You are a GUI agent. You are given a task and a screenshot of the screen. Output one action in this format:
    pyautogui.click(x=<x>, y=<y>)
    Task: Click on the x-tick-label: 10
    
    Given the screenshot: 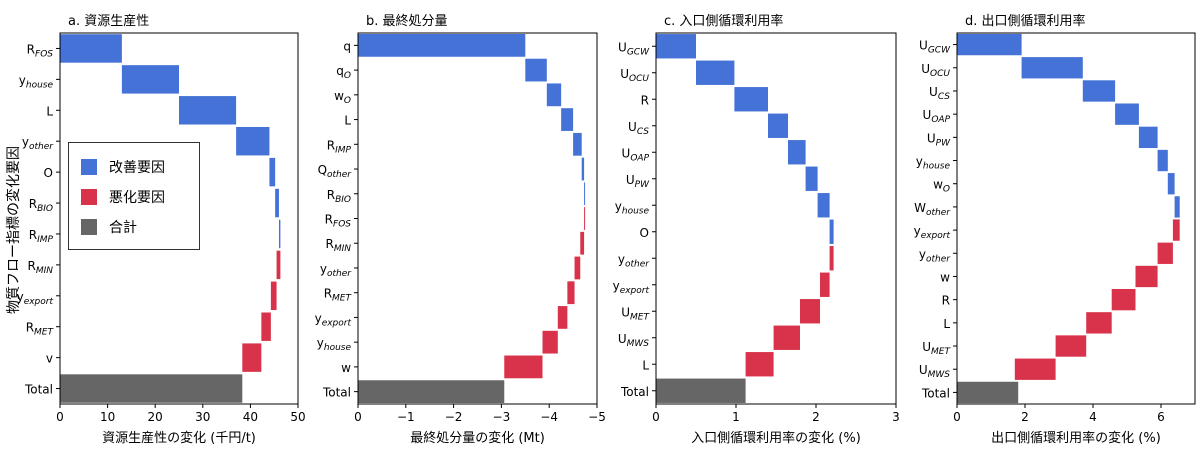 What is the action you would take?
    pyautogui.click(x=107, y=417)
    